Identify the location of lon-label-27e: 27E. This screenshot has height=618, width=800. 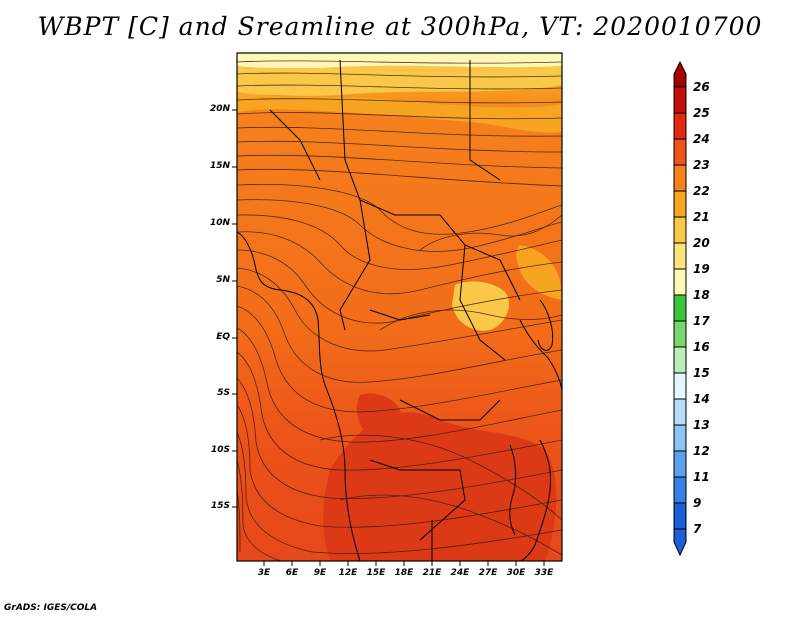
(488, 573).